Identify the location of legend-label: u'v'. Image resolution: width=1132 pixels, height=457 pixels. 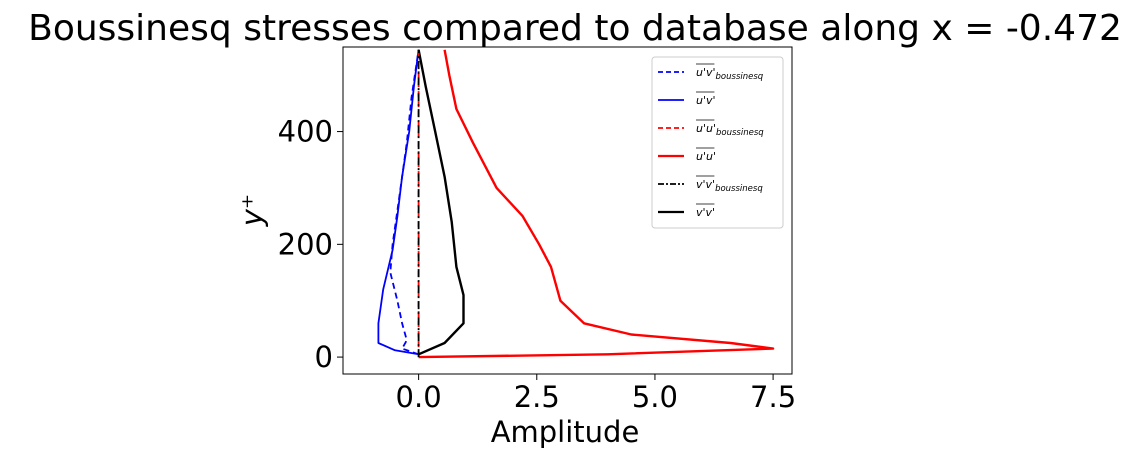
(706, 100).